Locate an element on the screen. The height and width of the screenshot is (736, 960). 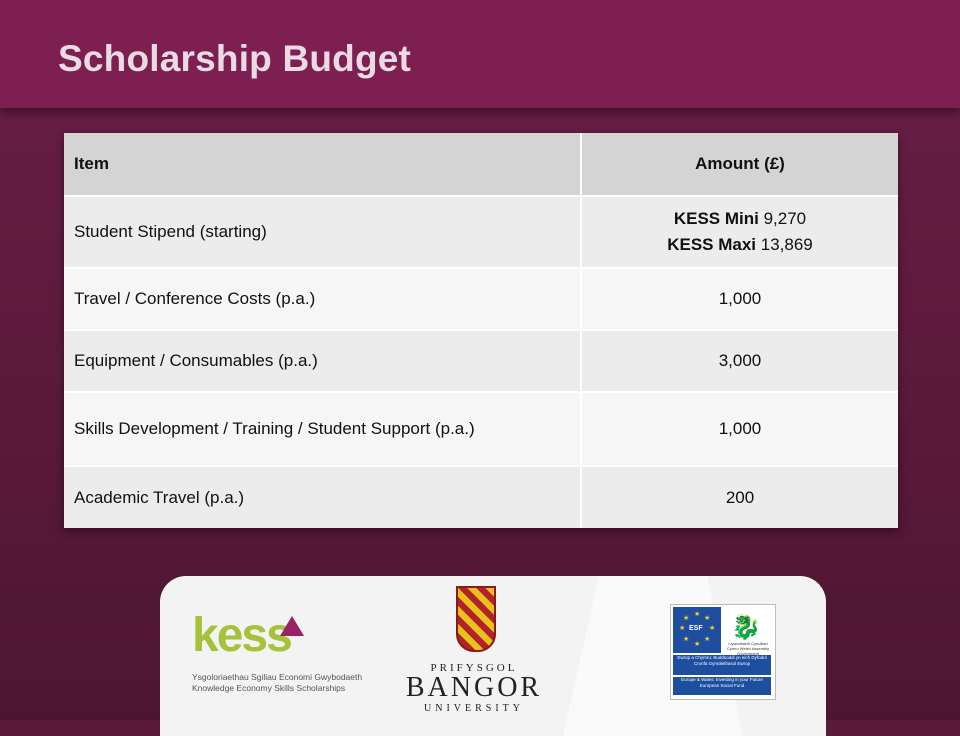
amount-label: KESS Maxi is located at coordinates (712, 244).